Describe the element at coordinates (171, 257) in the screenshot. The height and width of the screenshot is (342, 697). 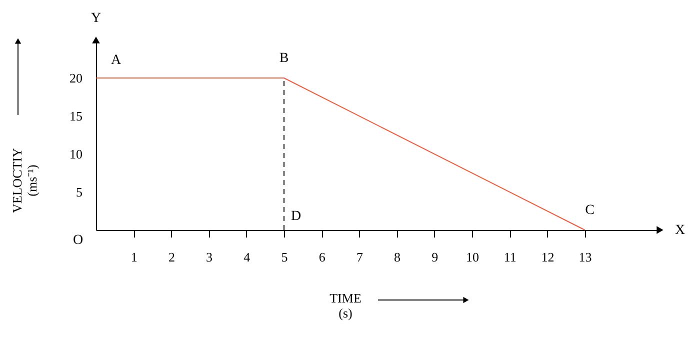
I see `x-tick-label: 2` at that location.